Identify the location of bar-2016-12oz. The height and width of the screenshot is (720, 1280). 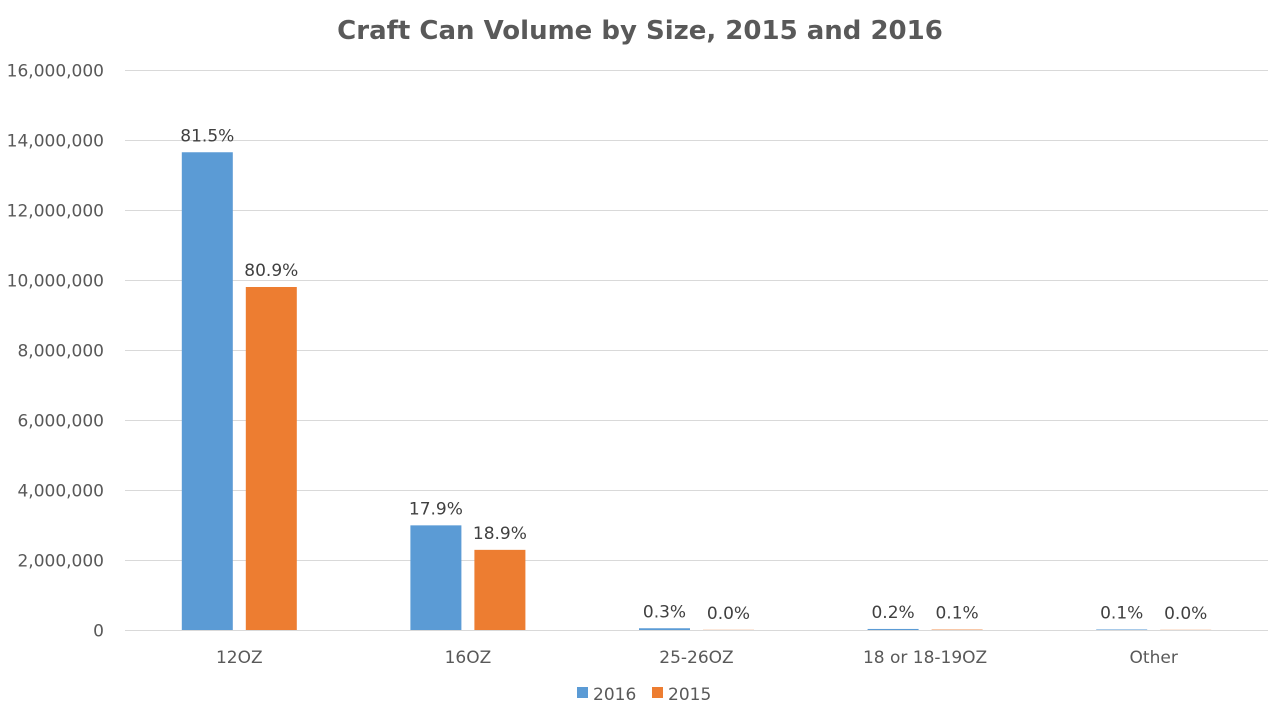
(207, 391).